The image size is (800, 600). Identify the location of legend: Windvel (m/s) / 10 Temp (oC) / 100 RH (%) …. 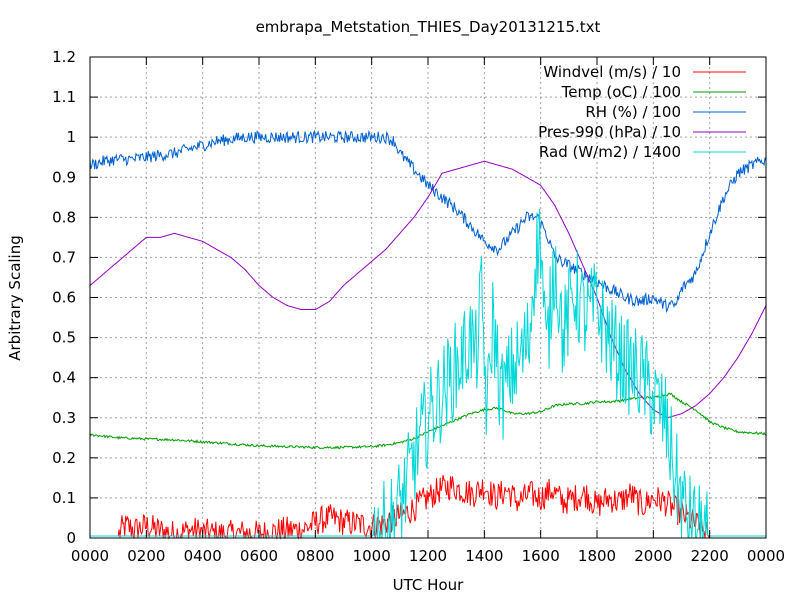
(642, 112).